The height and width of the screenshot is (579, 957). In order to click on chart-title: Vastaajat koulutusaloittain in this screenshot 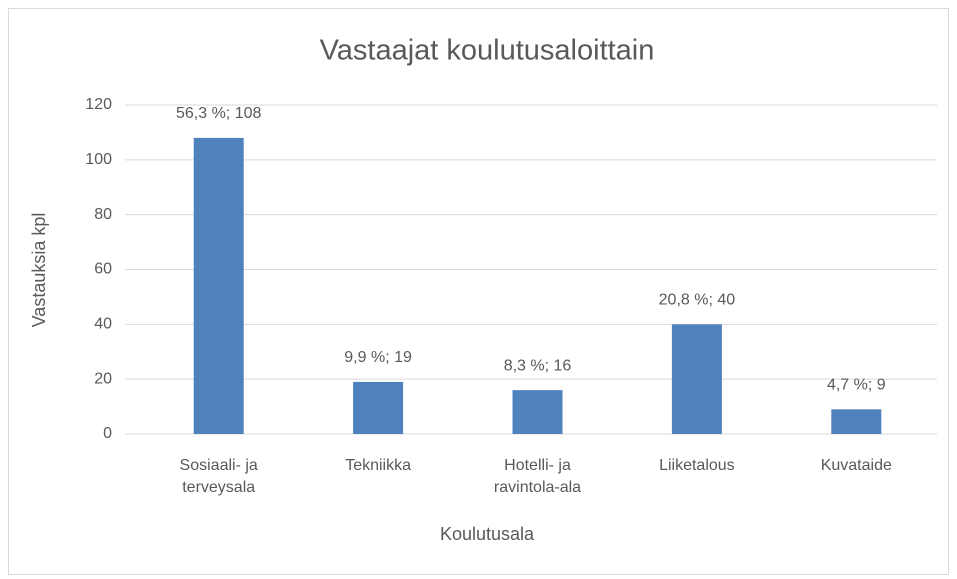, I will do `click(487, 51)`.